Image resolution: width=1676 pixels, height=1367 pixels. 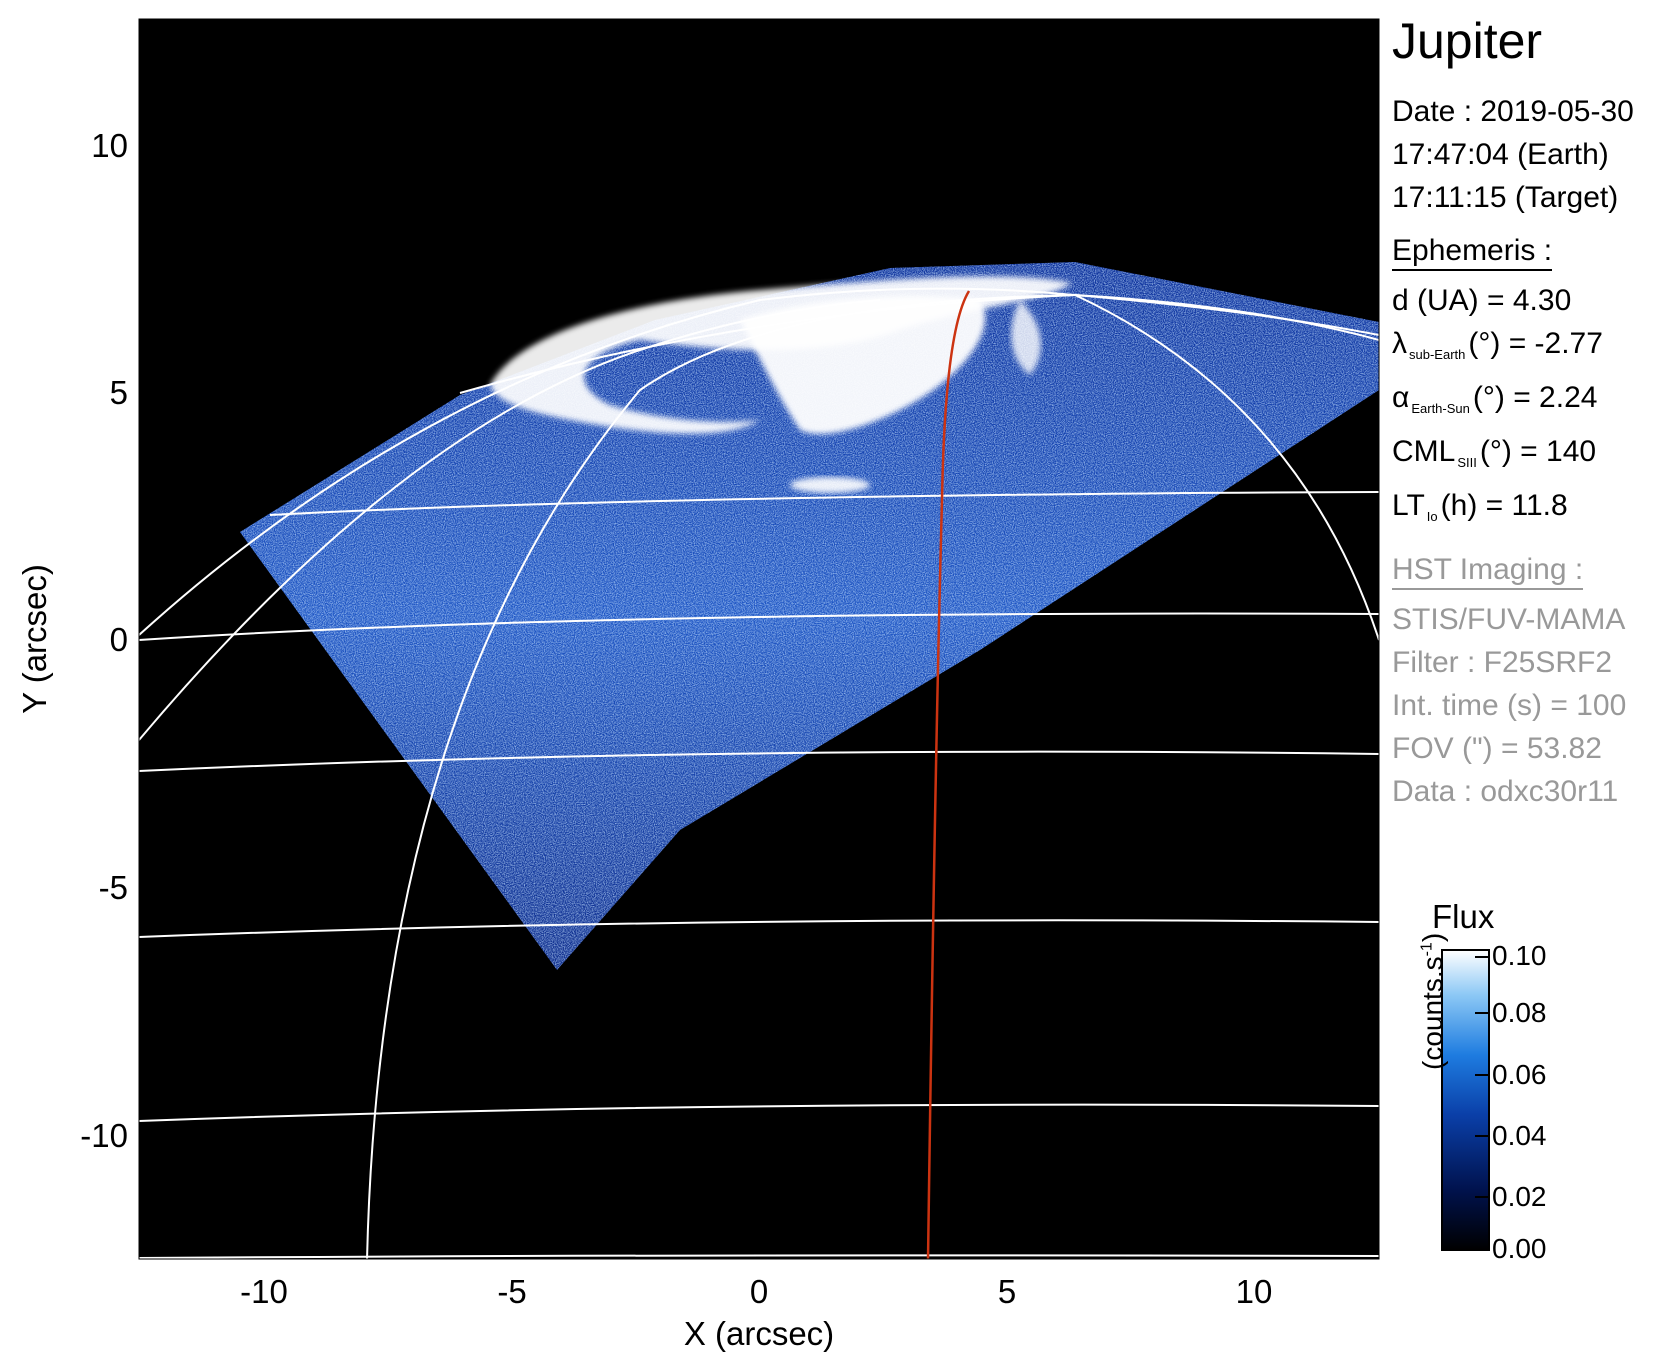 I want to click on fov-value: FOV (") = 53.82, so click(x=1497, y=748).